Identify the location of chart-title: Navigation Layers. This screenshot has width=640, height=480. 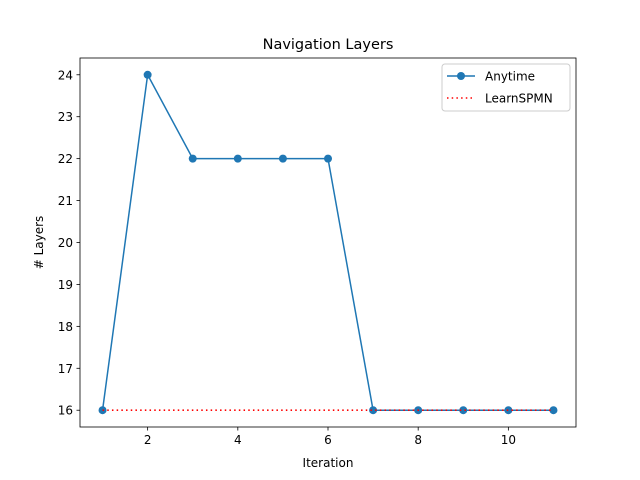
(328, 45).